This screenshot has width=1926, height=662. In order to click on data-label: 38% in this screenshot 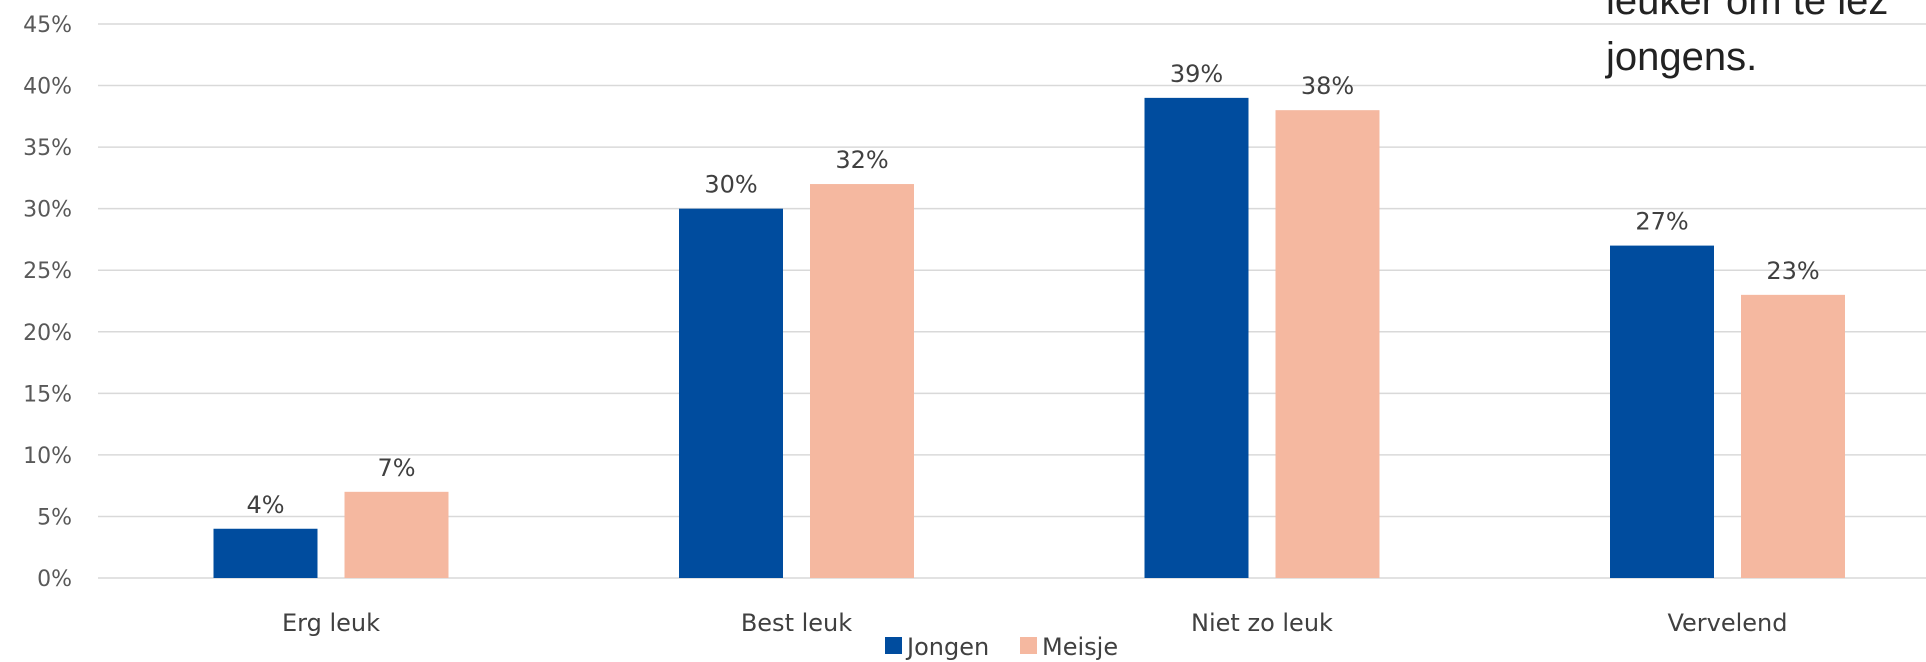, I will do `click(1327, 86)`.